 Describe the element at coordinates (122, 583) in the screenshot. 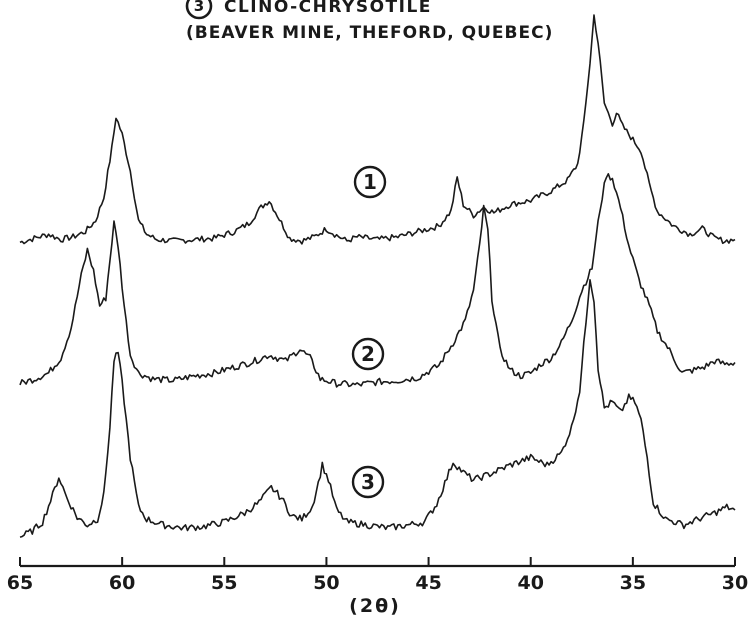

I see `x-tick-label-60: 60` at that location.